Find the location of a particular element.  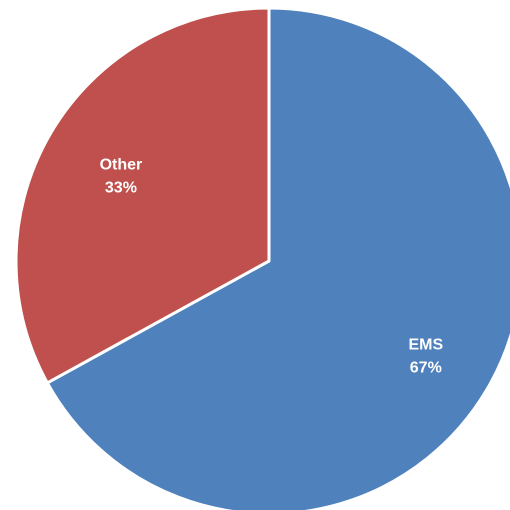

pie-label-other-name: Other is located at coordinates (121, 164).